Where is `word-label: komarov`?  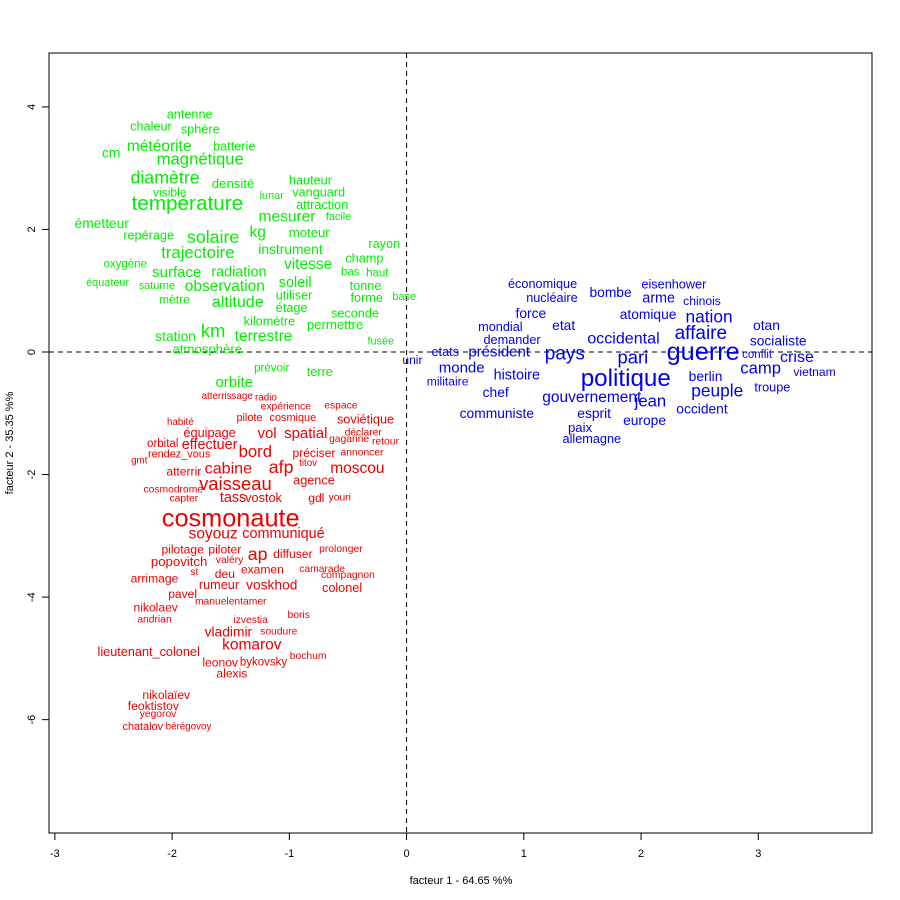 word-label: komarov is located at coordinates (252, 644).